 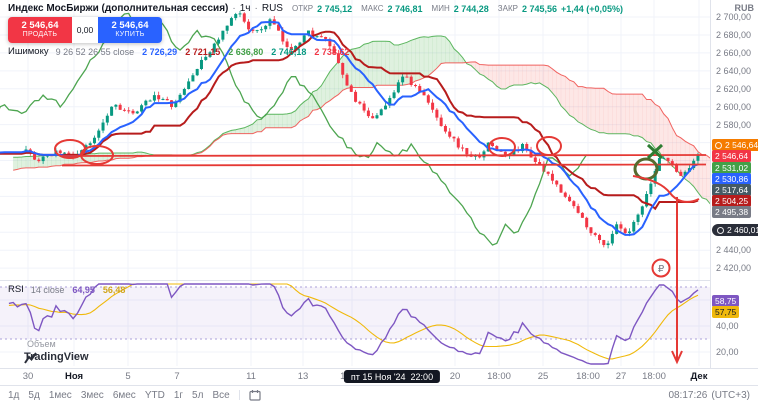 I want to click on rsi-ma-value: 56,48, so click(x=114, y=289).